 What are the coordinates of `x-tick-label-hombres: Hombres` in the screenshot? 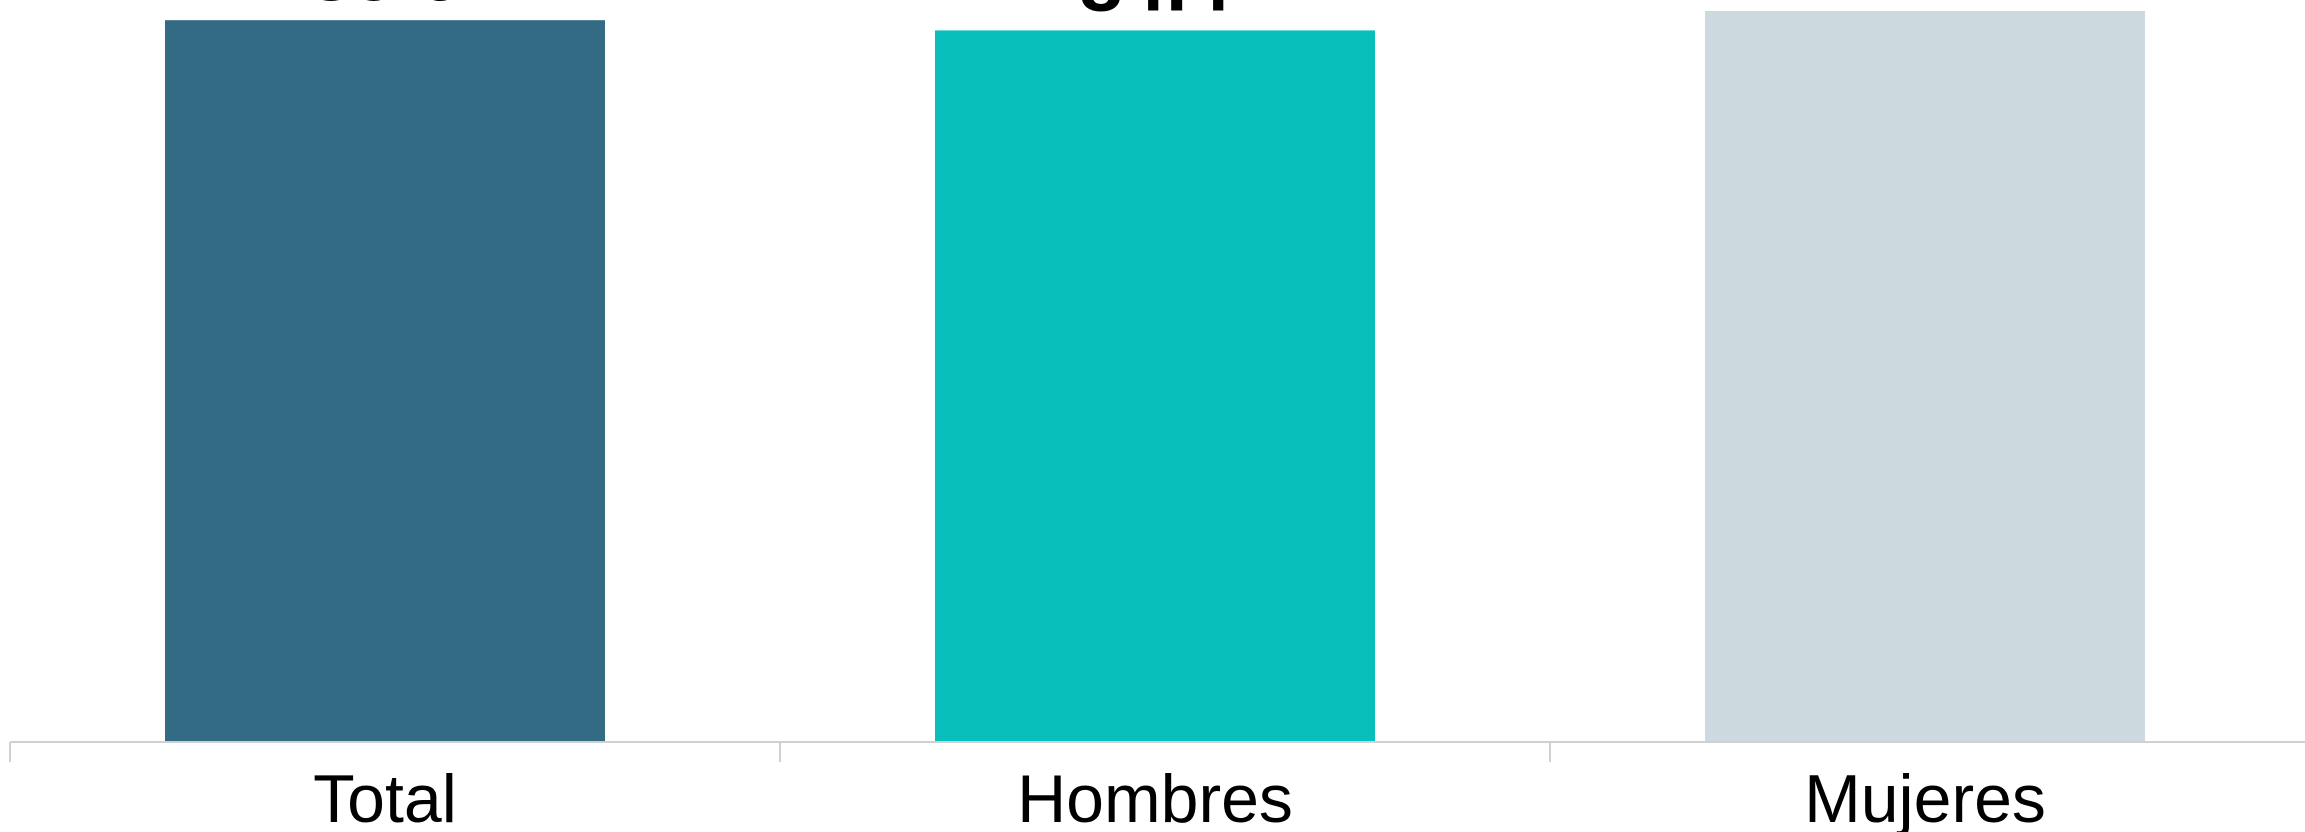 It's located at (1155, 796).